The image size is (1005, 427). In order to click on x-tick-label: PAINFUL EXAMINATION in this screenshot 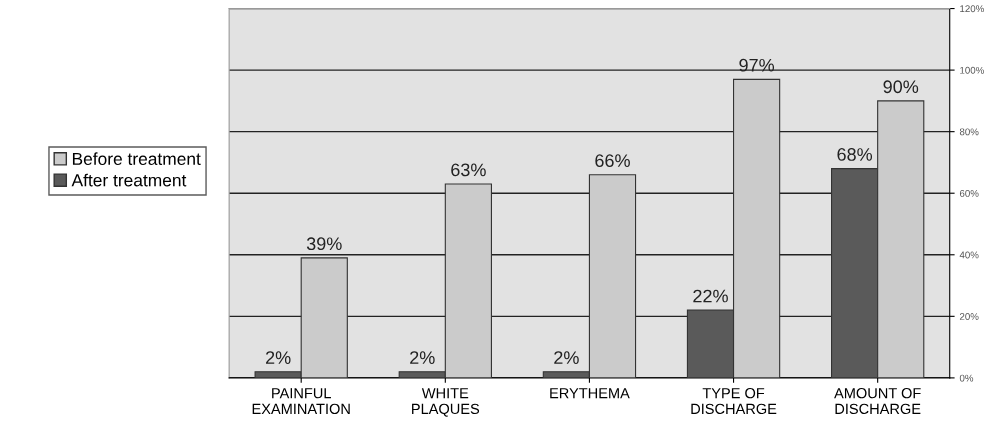, I will do `click(301, 401)`.